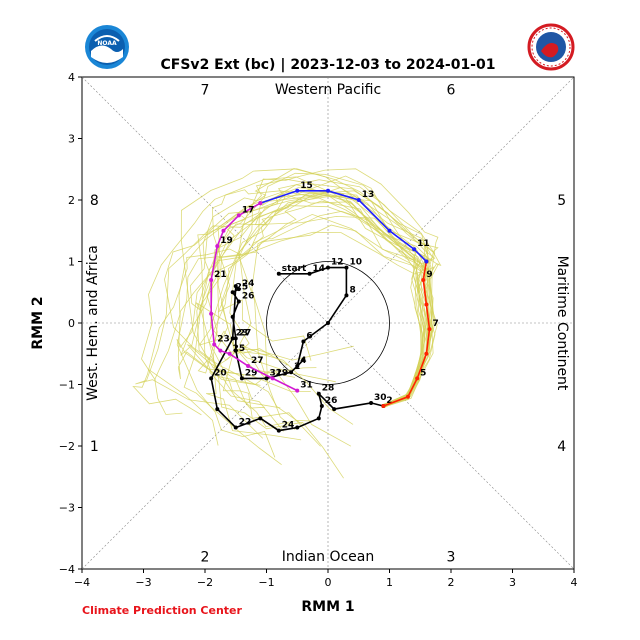 The image size is (640, 640). Describe the element at coordinates (38, 322) in the screenshot. I see `y-axis-label: RMM 2` at that location.